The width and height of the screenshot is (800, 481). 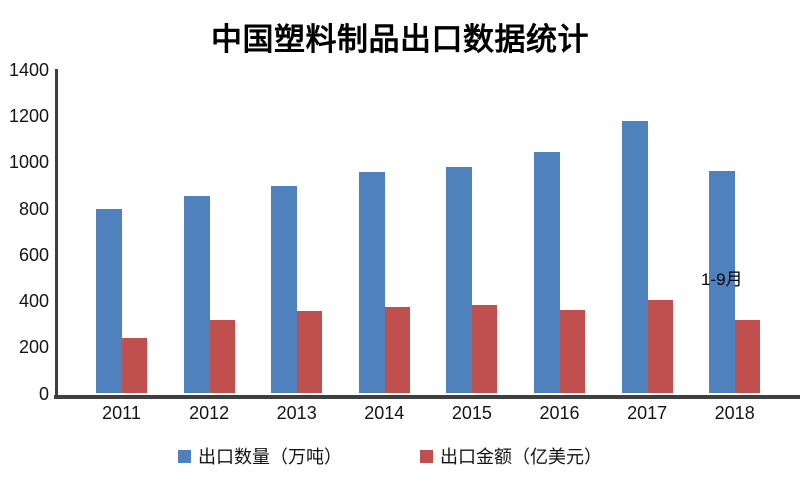 I want to click on bar-series1-2014, so click(x=371, y=283).